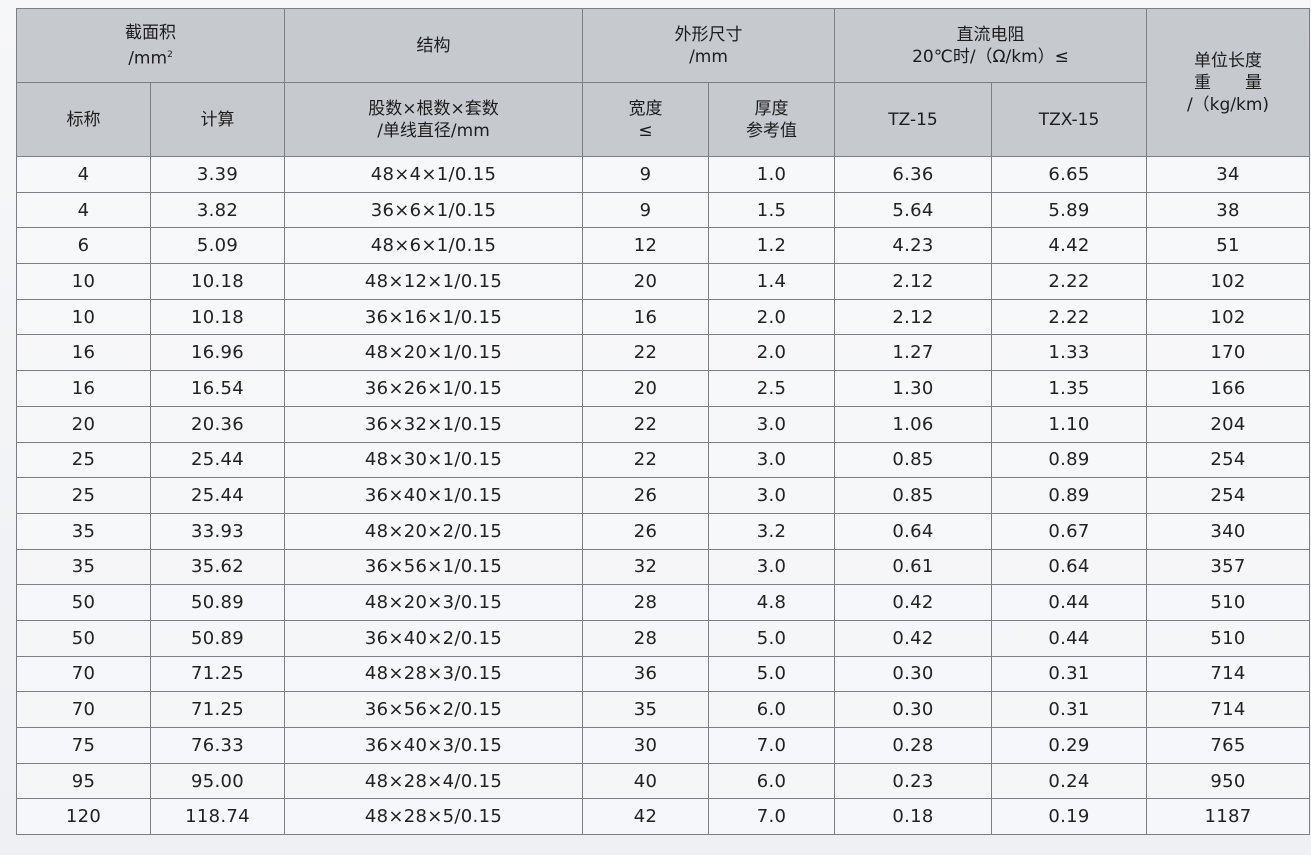 This screenshot has width=1311, height=855. What do you see at coordinates (771, 745) in the screenshot?
I see `thickness-cell: 7.0` at bounding box center [771, 745].